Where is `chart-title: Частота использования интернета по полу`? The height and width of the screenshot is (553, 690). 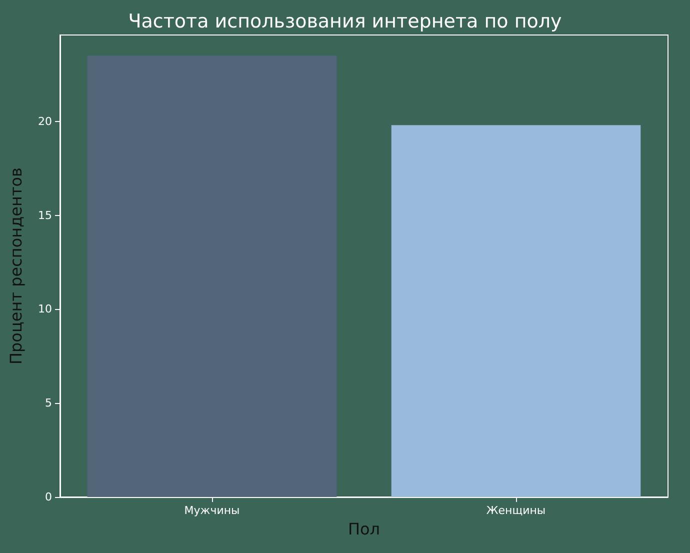 chart-title: Частота использования интернета по полу is located at coordinates (345, 21).